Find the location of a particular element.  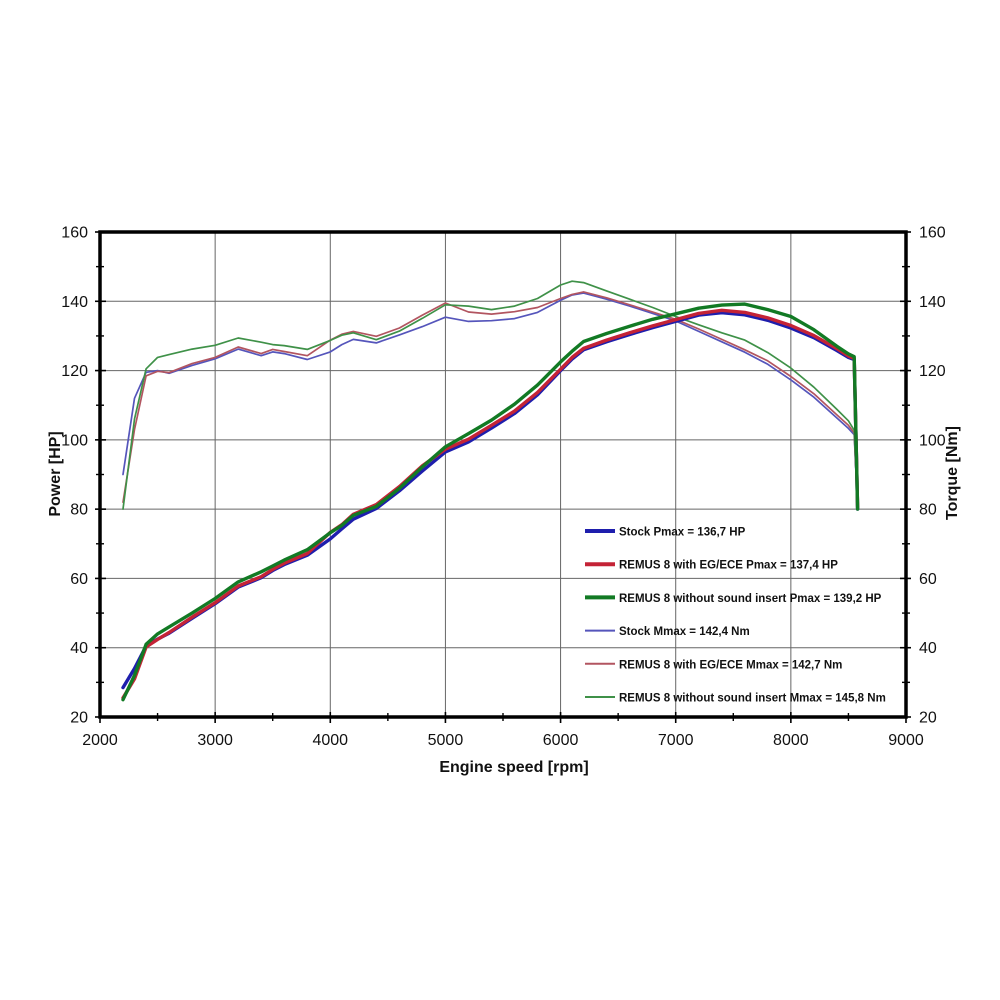

y-tick-label-left: 40 is located at coordinates (79, 648).